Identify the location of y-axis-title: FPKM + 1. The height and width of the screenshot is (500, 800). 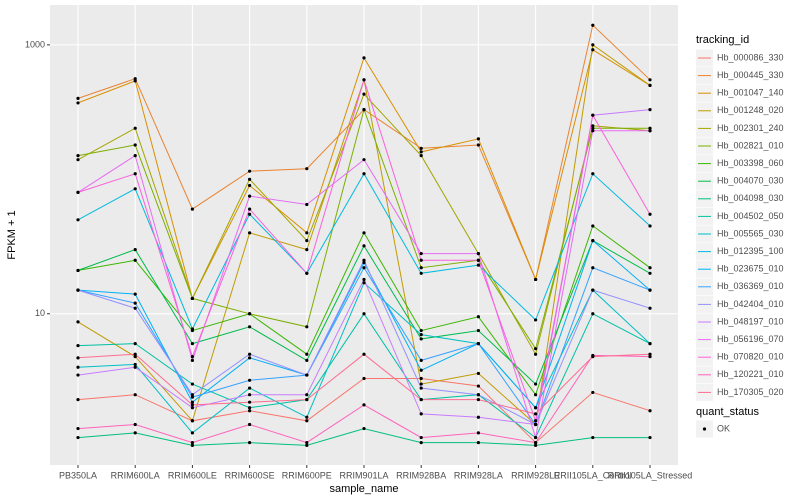
(12, 234).